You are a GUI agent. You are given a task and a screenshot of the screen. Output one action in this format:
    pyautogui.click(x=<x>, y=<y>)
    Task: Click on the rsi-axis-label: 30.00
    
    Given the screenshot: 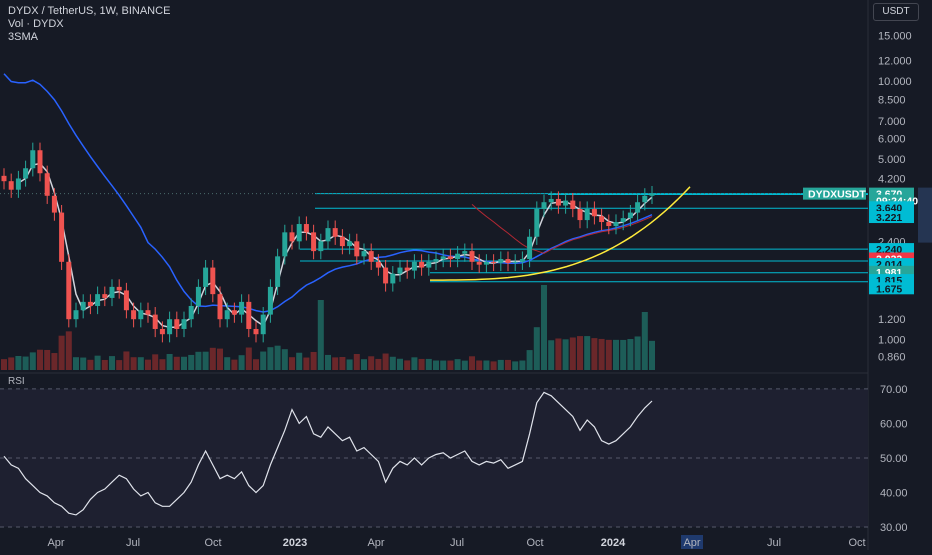 What is the action you would take?
    pyautogui.click(x=894, y=528)
    